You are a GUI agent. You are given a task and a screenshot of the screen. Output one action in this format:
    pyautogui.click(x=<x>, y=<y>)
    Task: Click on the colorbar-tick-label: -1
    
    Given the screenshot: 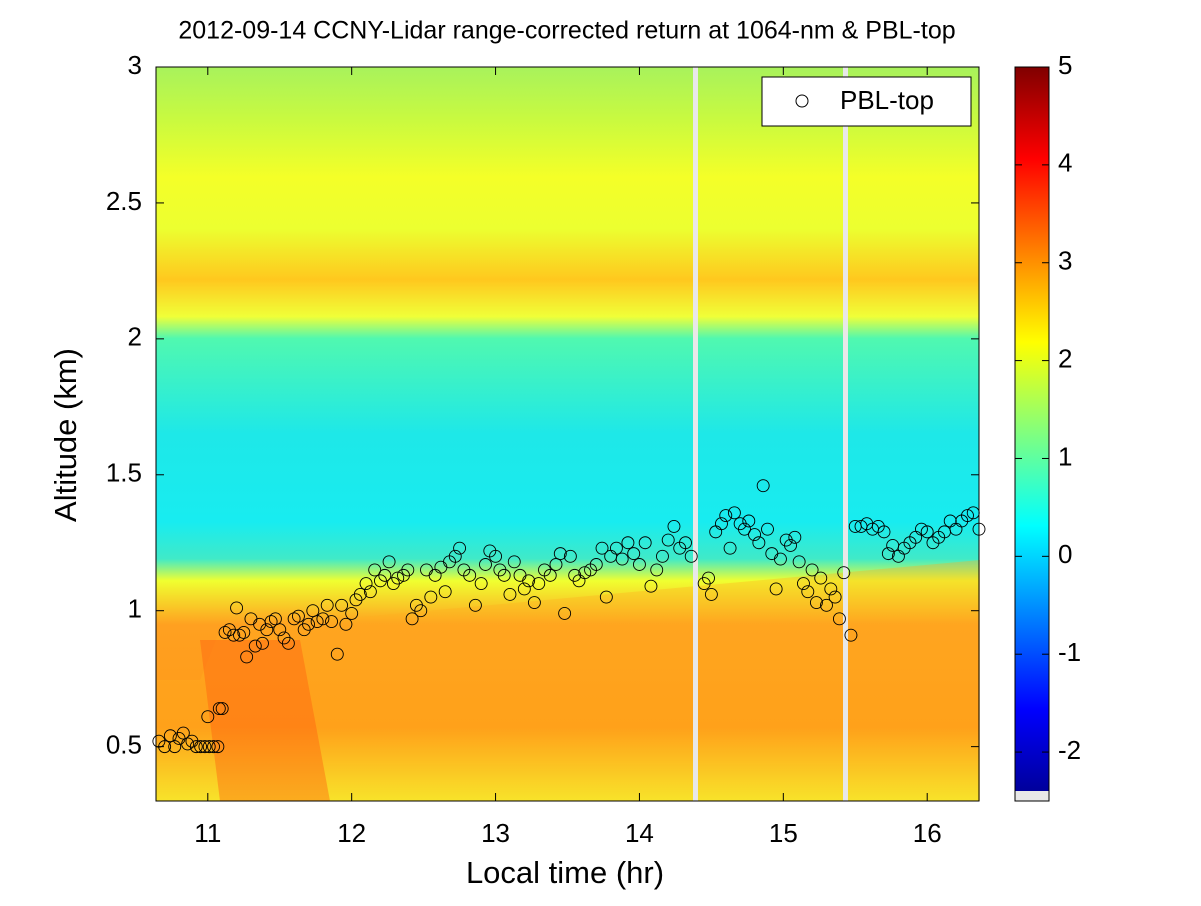 What is the action you would take?
    pyautogui.click(x=1069, y=652)
    